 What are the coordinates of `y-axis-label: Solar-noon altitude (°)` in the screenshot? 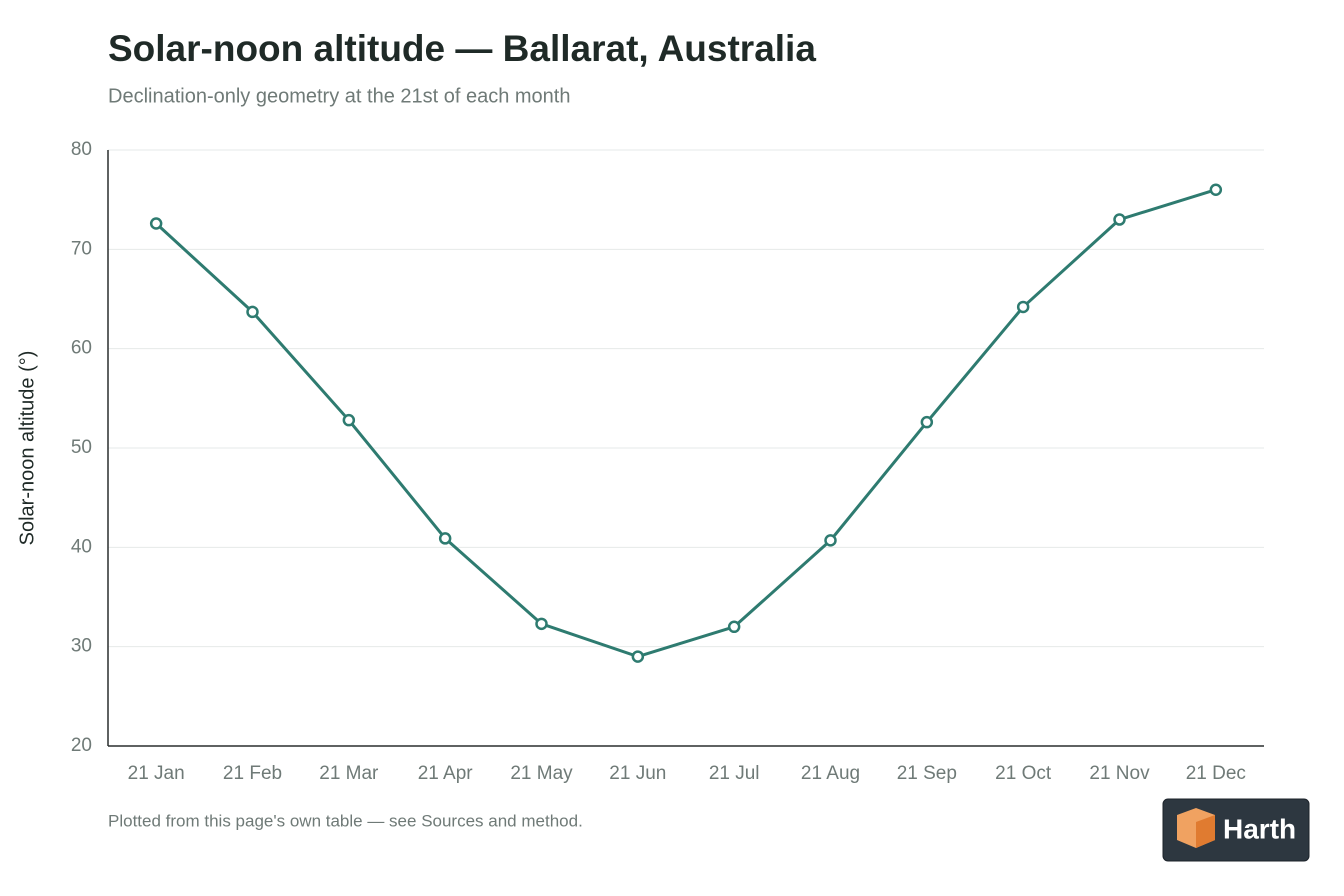 It's located at (27, 448).